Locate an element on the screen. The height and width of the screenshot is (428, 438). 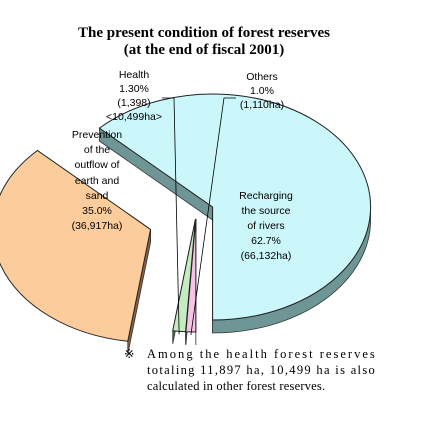
leader-line-health is located at coordinates (171, 216).